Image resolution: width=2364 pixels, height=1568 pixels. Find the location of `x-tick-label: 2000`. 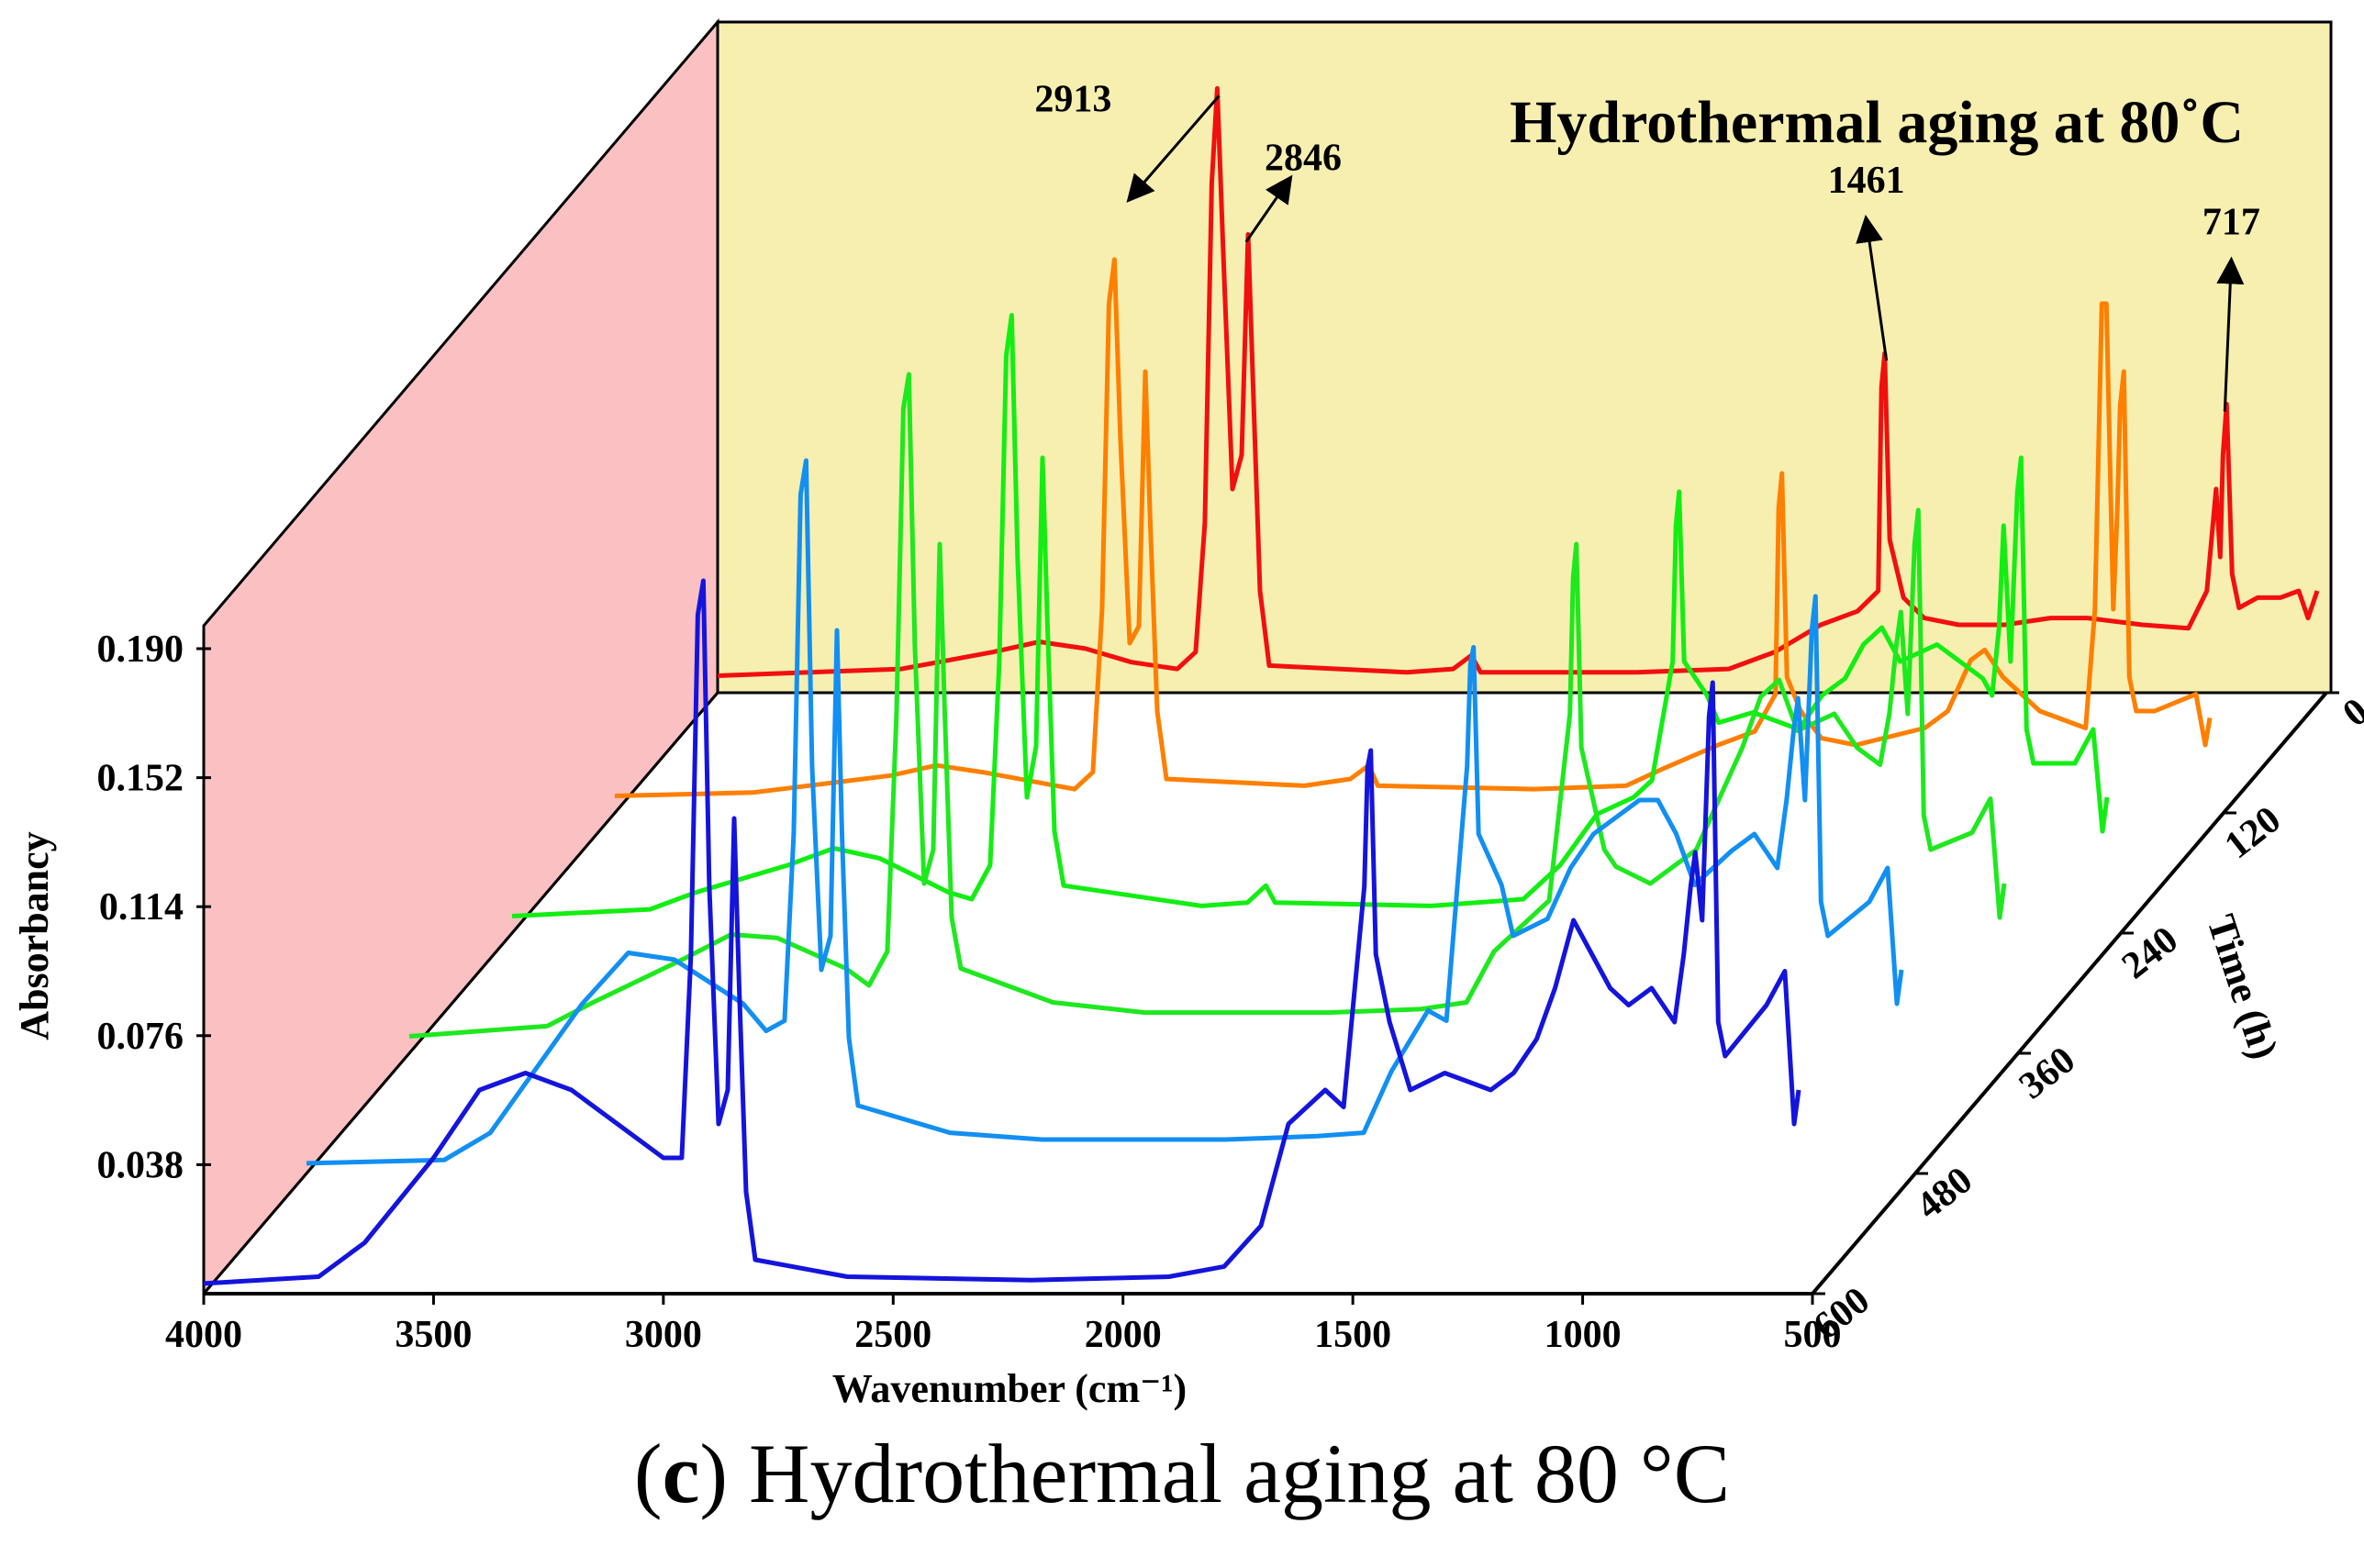

x-tick-label: 2000 is located at coordinates (1123, 1335).